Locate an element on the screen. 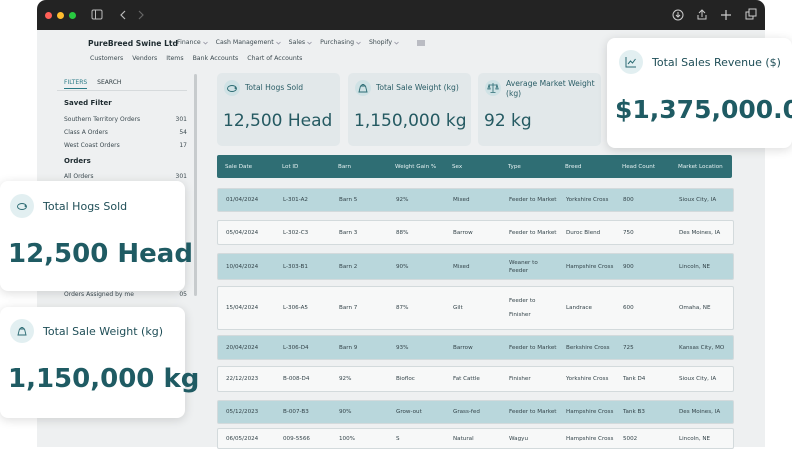 Image resolution: width=792 pixels, height=449 pixels. table-cell: Duroc Blend is located at coordinates (583, 232).